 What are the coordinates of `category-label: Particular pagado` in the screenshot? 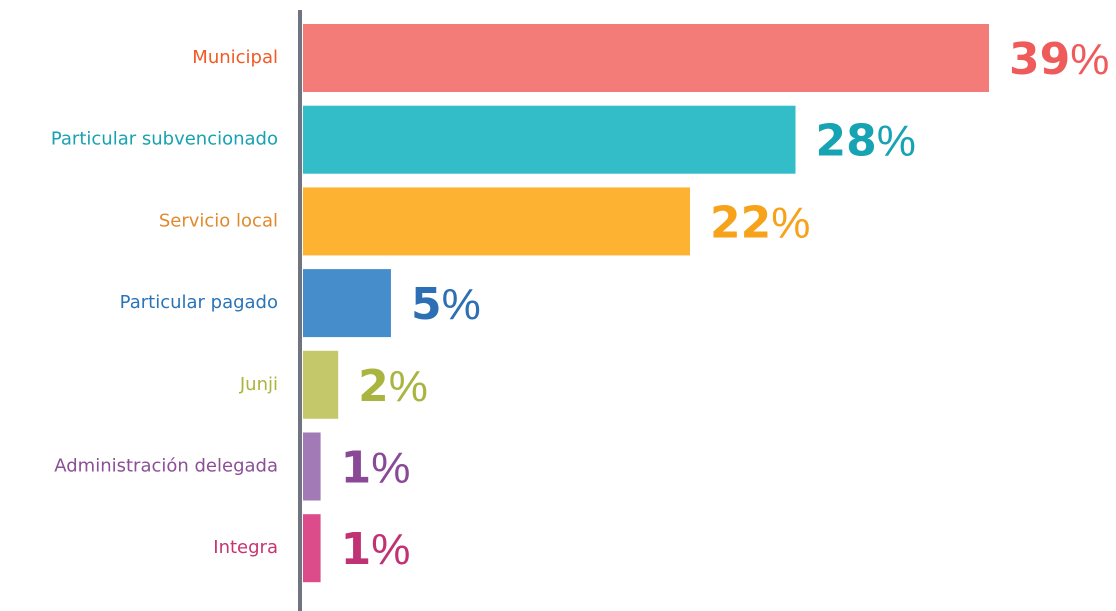 It's located at (199, 302).